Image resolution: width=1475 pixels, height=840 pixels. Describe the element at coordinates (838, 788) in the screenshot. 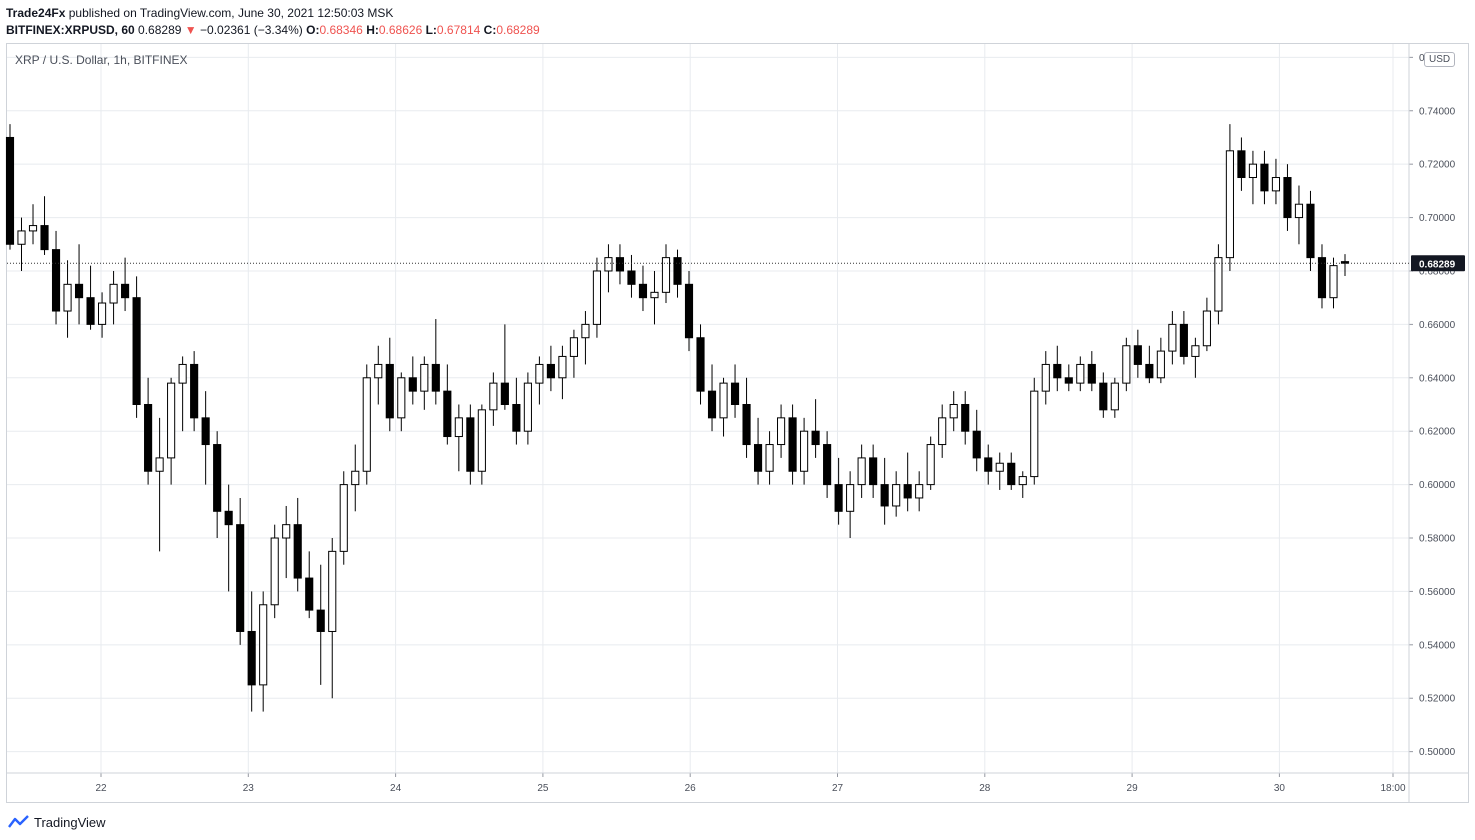

I see `x-tick-label: 27` at that location.